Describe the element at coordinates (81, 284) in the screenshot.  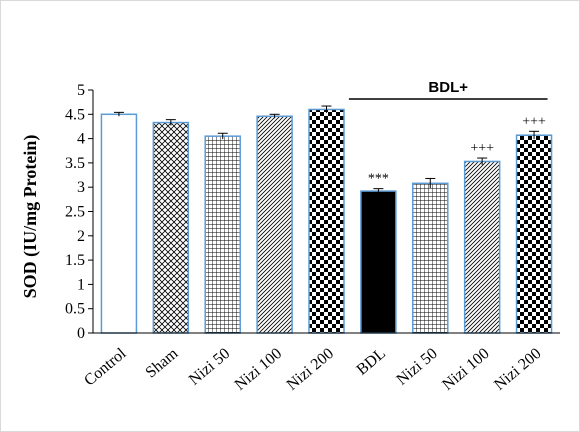
I see `y-tick-label: 1` at that location.